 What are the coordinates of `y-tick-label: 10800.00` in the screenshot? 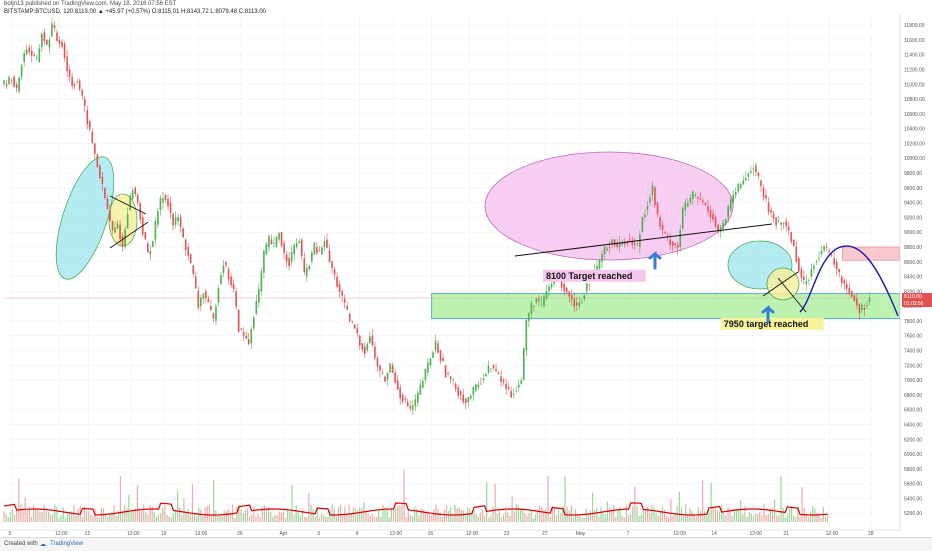 It's located at (914, 100).